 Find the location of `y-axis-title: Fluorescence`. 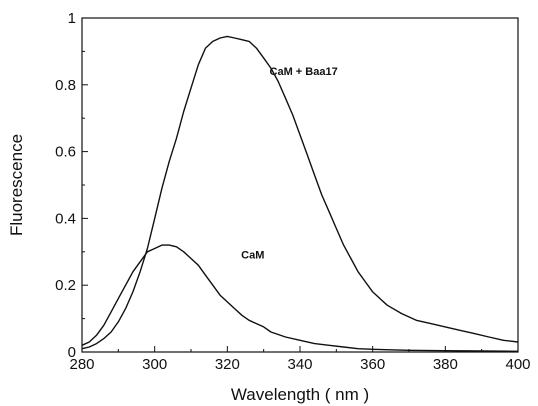

y-axis-title: Fluorescence is located at coordinates (16, 185).